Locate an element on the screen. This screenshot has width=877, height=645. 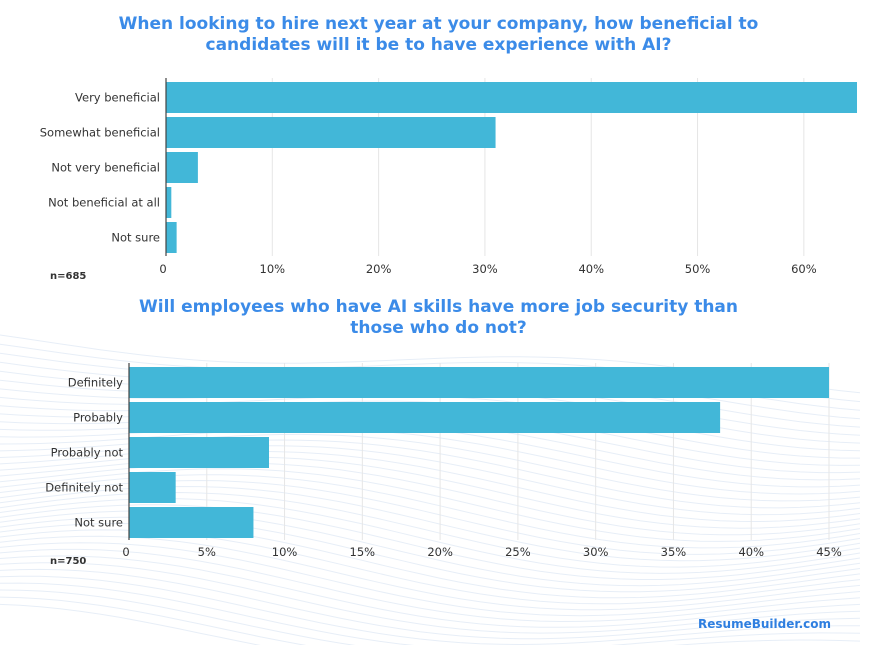
category-label: Definitely is located at coordinates (95, 383).